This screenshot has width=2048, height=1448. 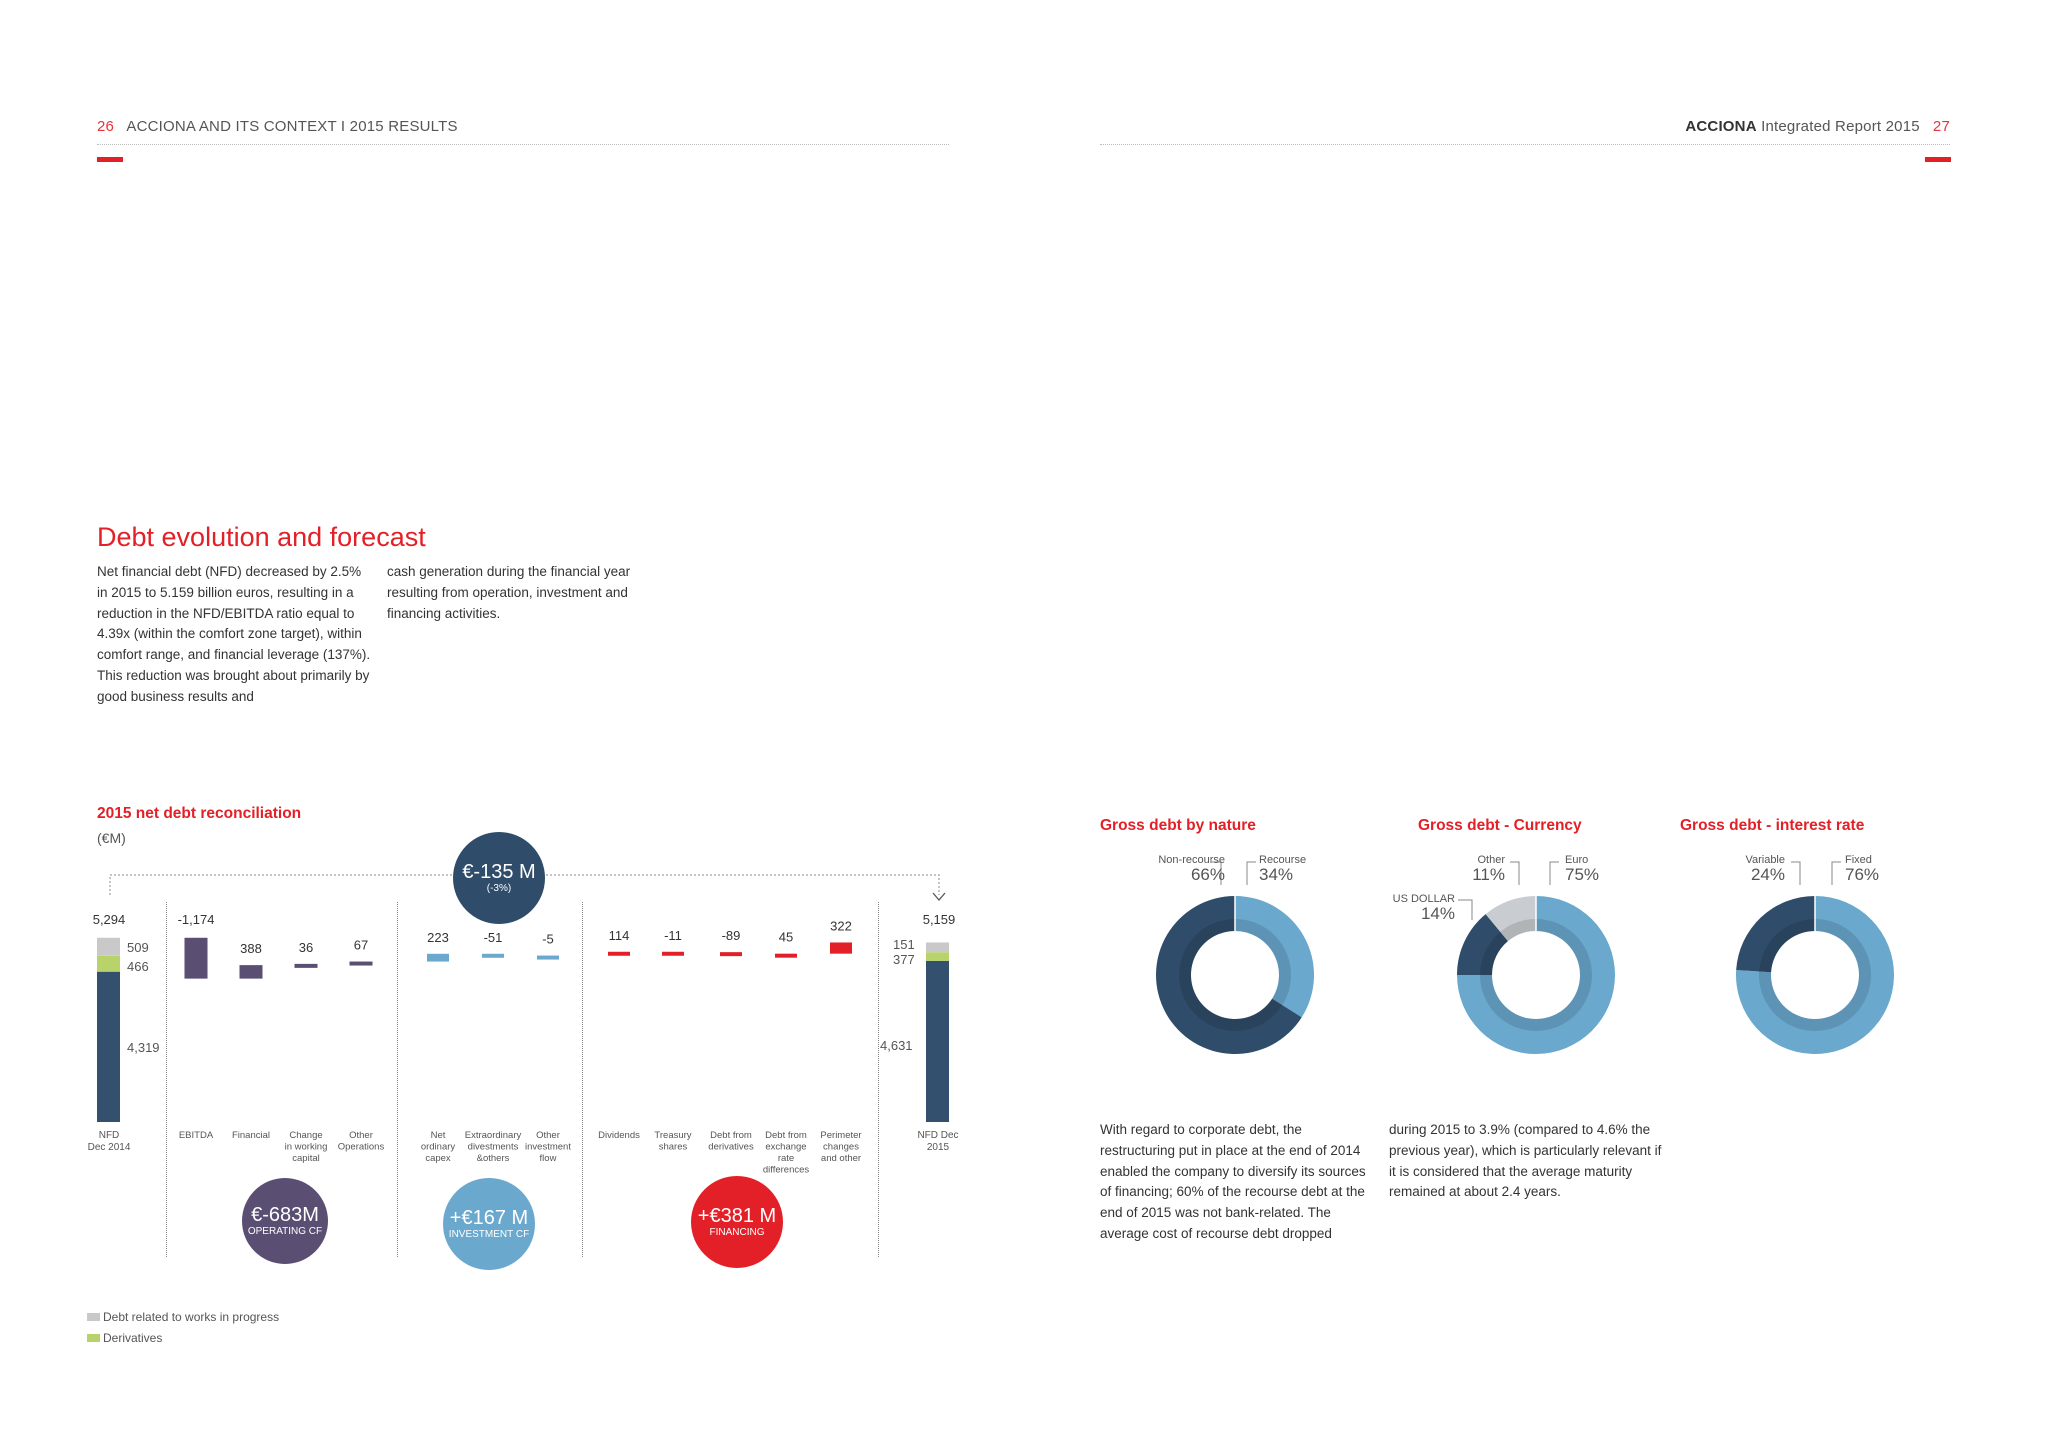 What do you see at coordinates (361, 945) in the screenshot?
I see `step-value-label-3: 67` at bounding box center [361, 945].